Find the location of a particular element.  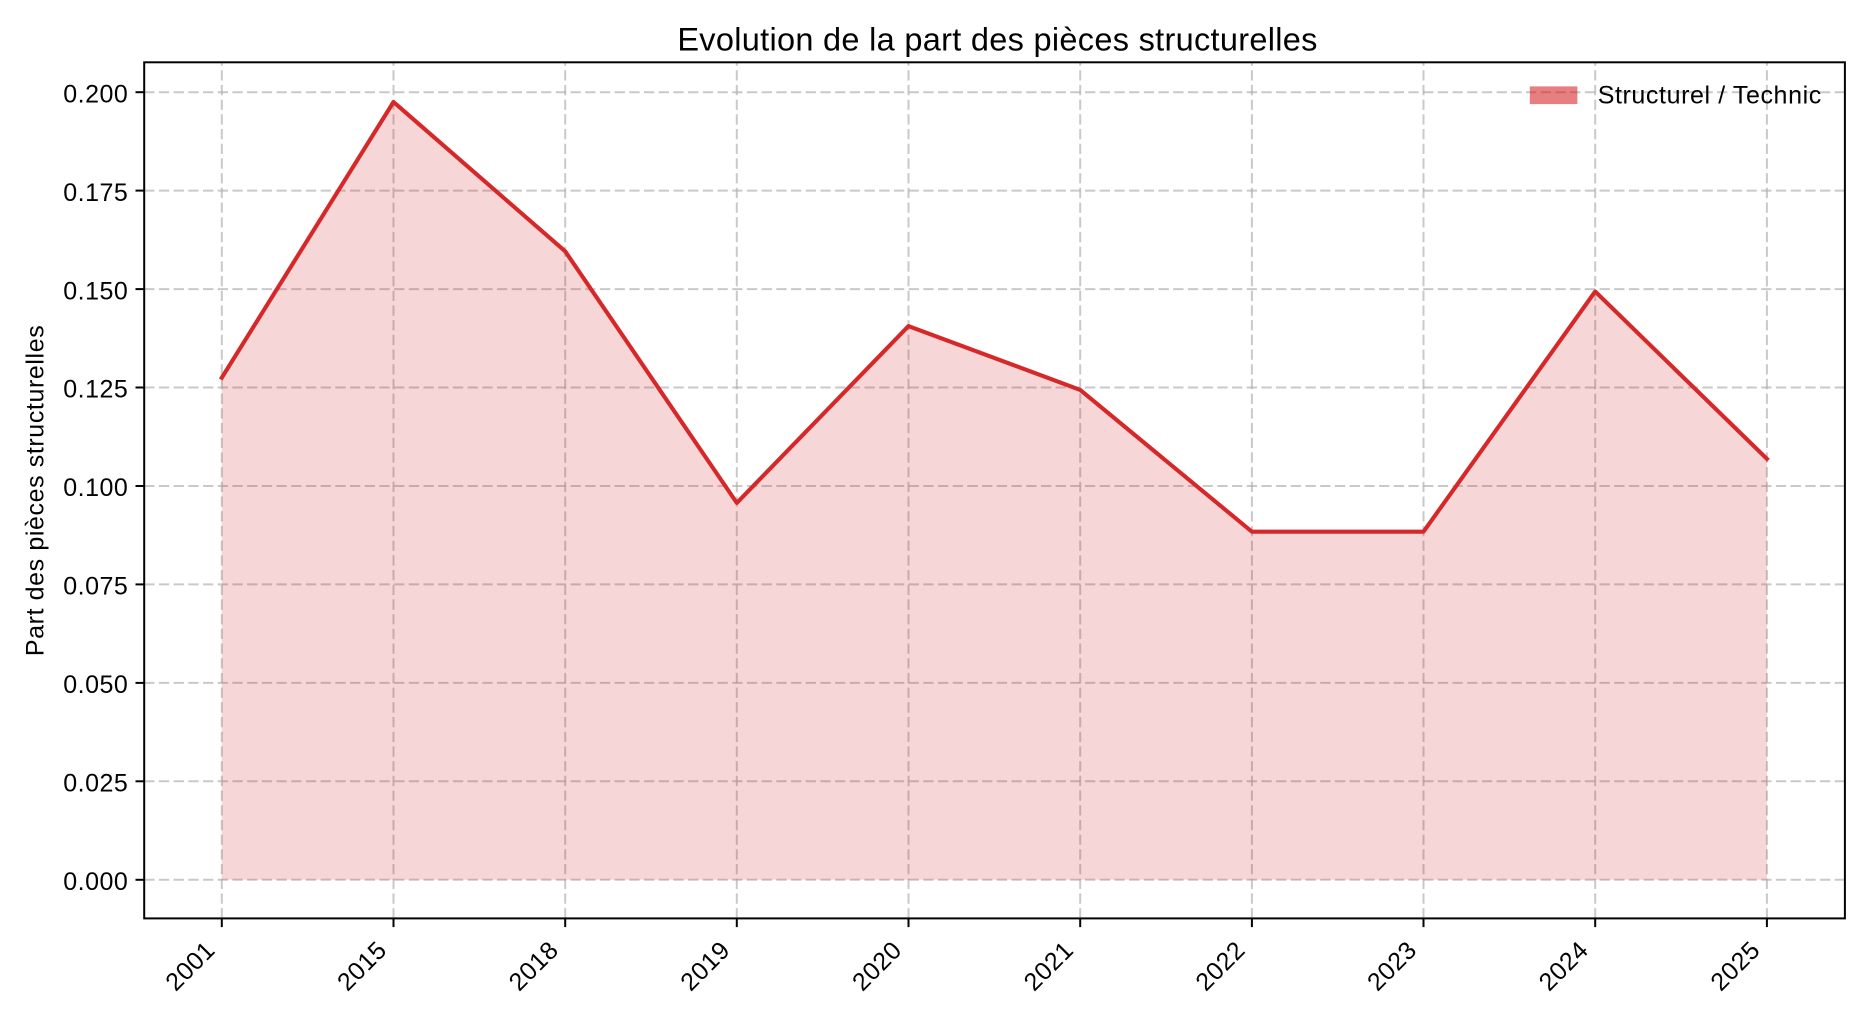

svg-text: 0.100 is located at coordinates (95, 488).